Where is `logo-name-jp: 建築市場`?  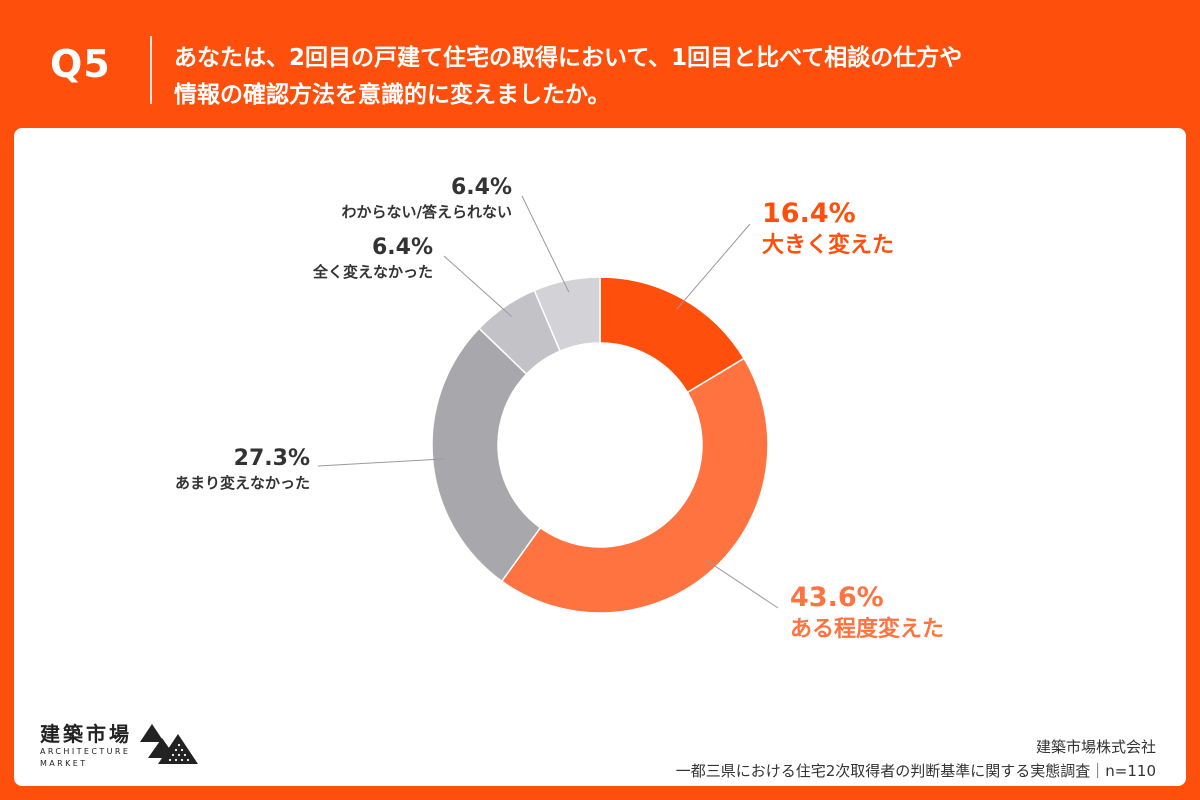
logo-name-jp: 建築市場 is located at coordinates (86, 734).